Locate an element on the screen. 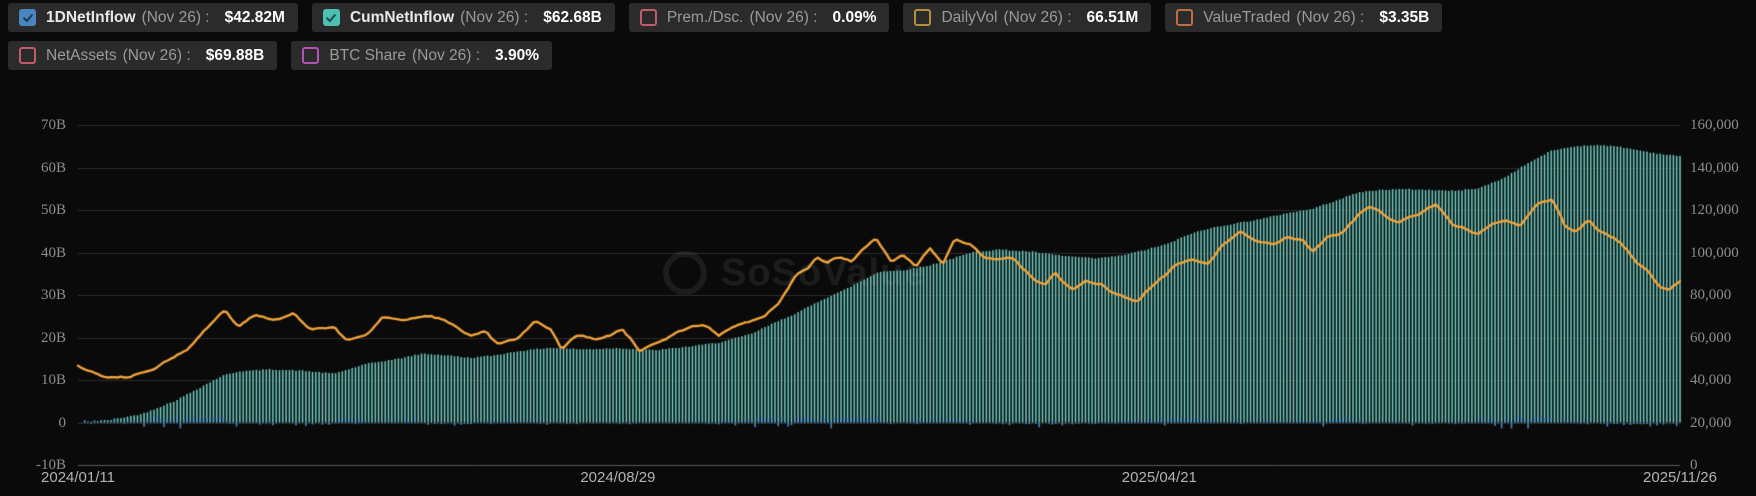 The width and height of the screenshot is (1756, 496). legend-value-1d-net-inflow: $42.82M is located at coordinates (254, 17).